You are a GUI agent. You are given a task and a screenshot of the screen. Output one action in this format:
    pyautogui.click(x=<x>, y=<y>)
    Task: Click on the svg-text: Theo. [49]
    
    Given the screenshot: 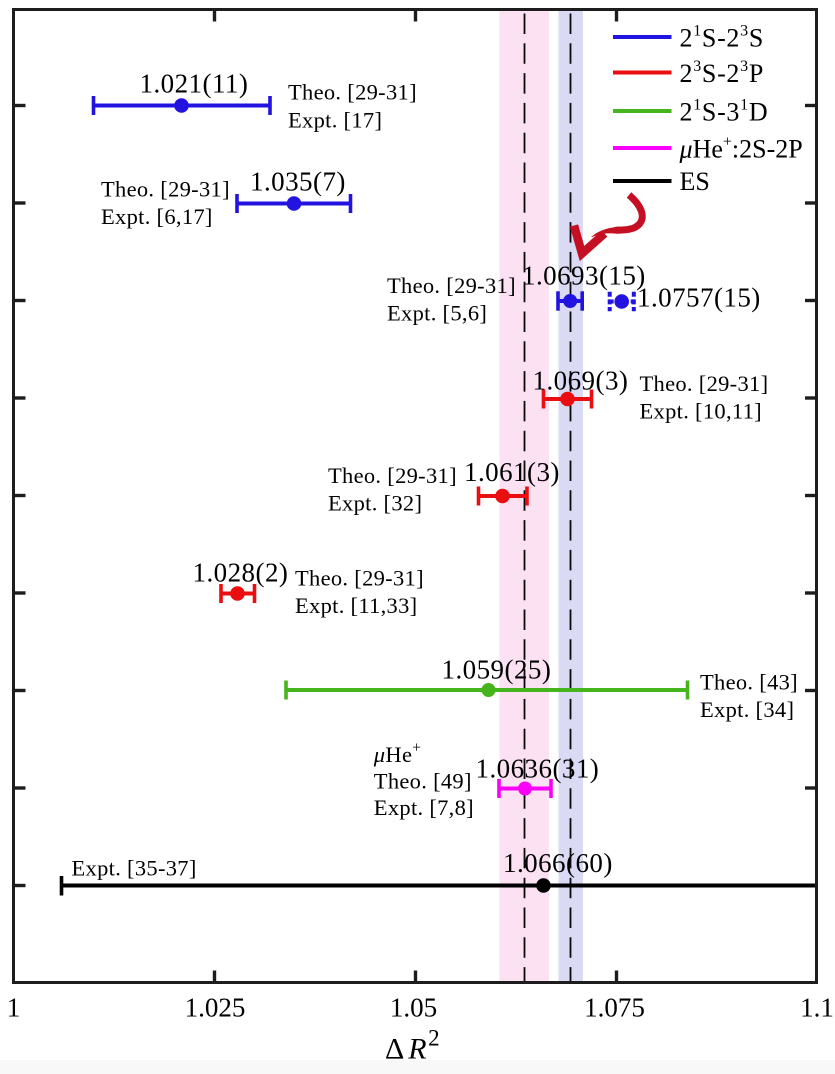 What is the action you would take?
    pyautogui.click(x=423, y=781)
    